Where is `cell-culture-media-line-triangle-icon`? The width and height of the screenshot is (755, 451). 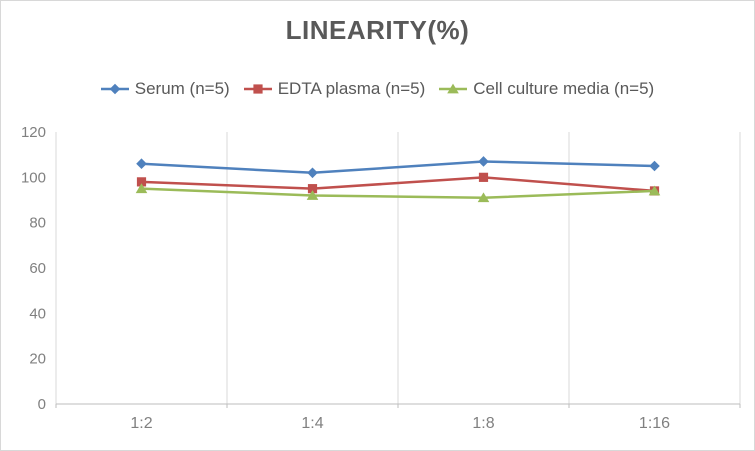 cell-culture-media-line-triangle-icon is located at coordinates (453, 88).